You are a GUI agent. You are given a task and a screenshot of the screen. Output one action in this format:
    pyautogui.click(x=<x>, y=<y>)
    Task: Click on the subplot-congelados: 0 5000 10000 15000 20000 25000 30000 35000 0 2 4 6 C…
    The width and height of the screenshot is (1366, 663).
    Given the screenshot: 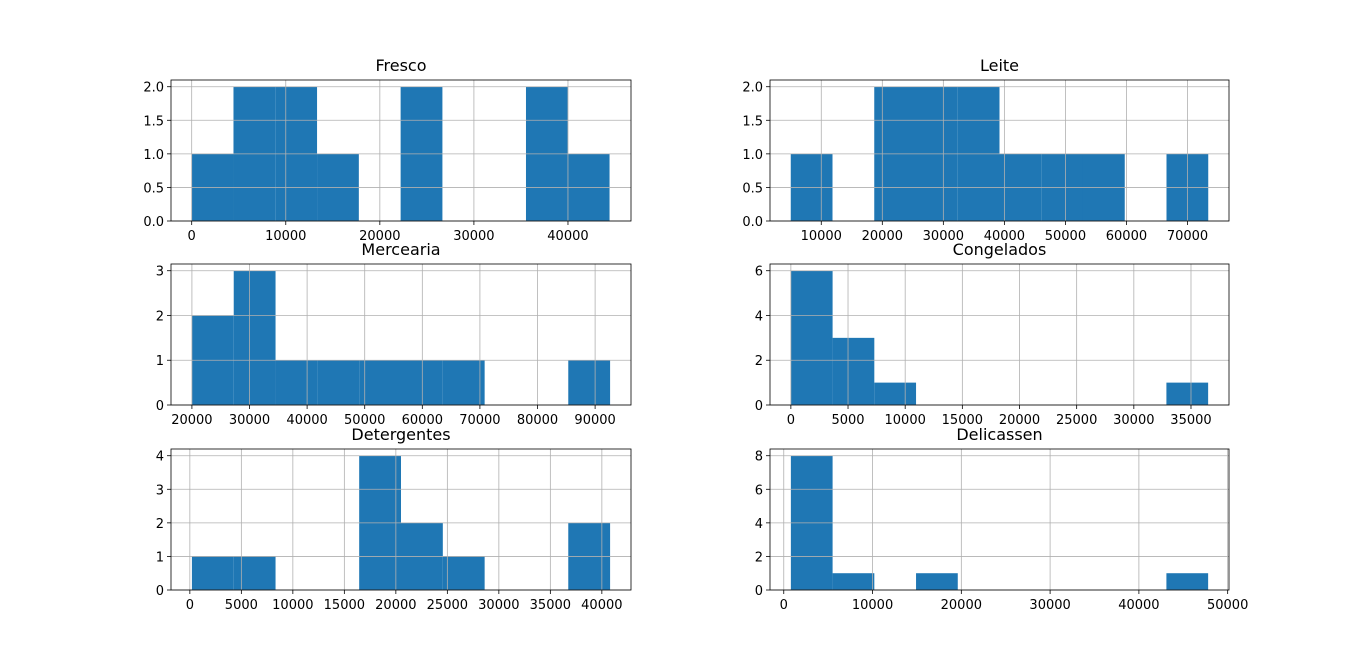 What is the action you would take?
    pyautogui.click(x=992, y=334)
    